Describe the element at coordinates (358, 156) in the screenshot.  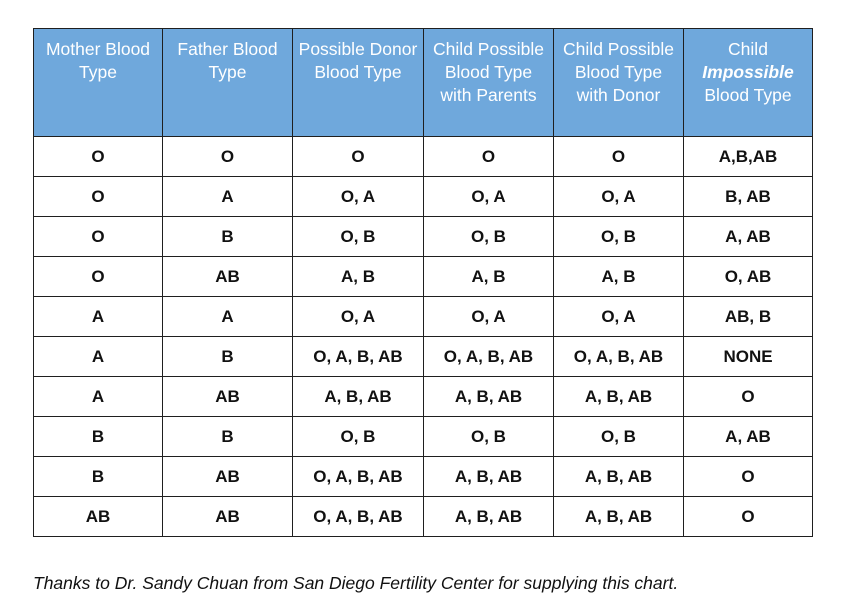
I see `donor-type-cell: O` at that location.